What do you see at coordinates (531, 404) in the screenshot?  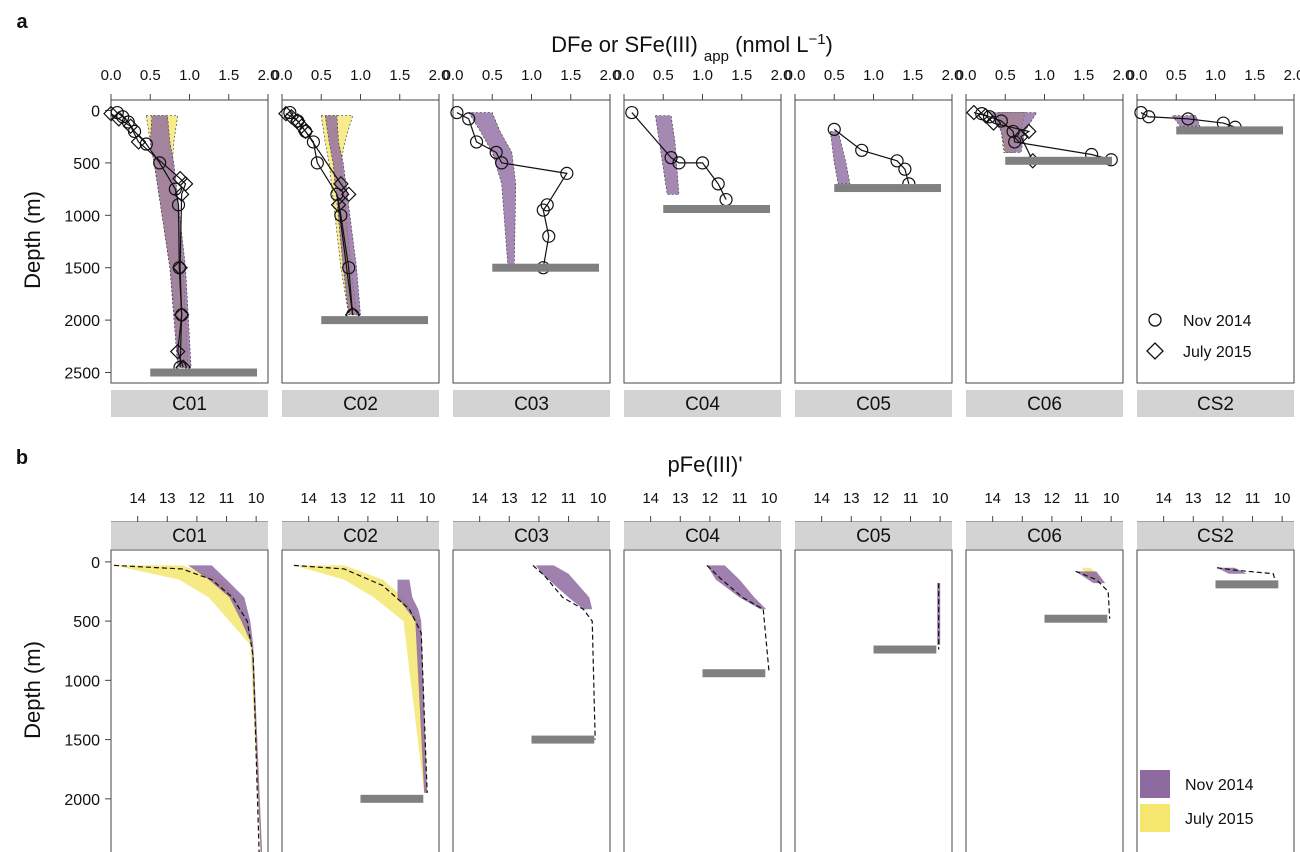 I see `strip-label: C03` at bounding box center [531, 404].